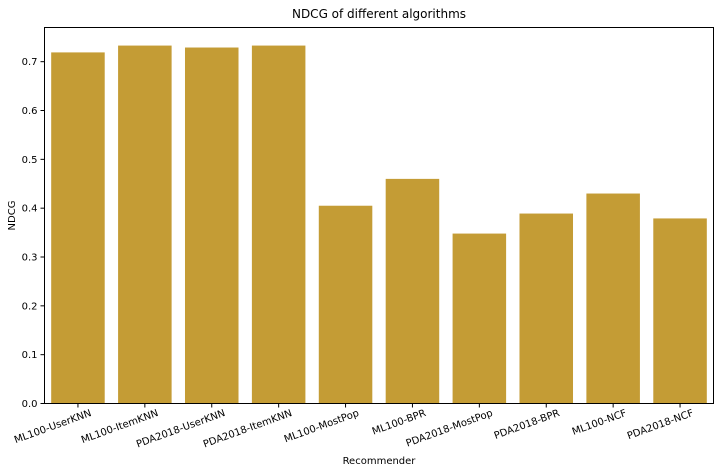 Image resolution: width=721 pixels, height=473 pixels. What do you see at coordinates (680, 311) in the screenshot?
I see `bar-pda2018-ncf` at bounding box center [680, 311].